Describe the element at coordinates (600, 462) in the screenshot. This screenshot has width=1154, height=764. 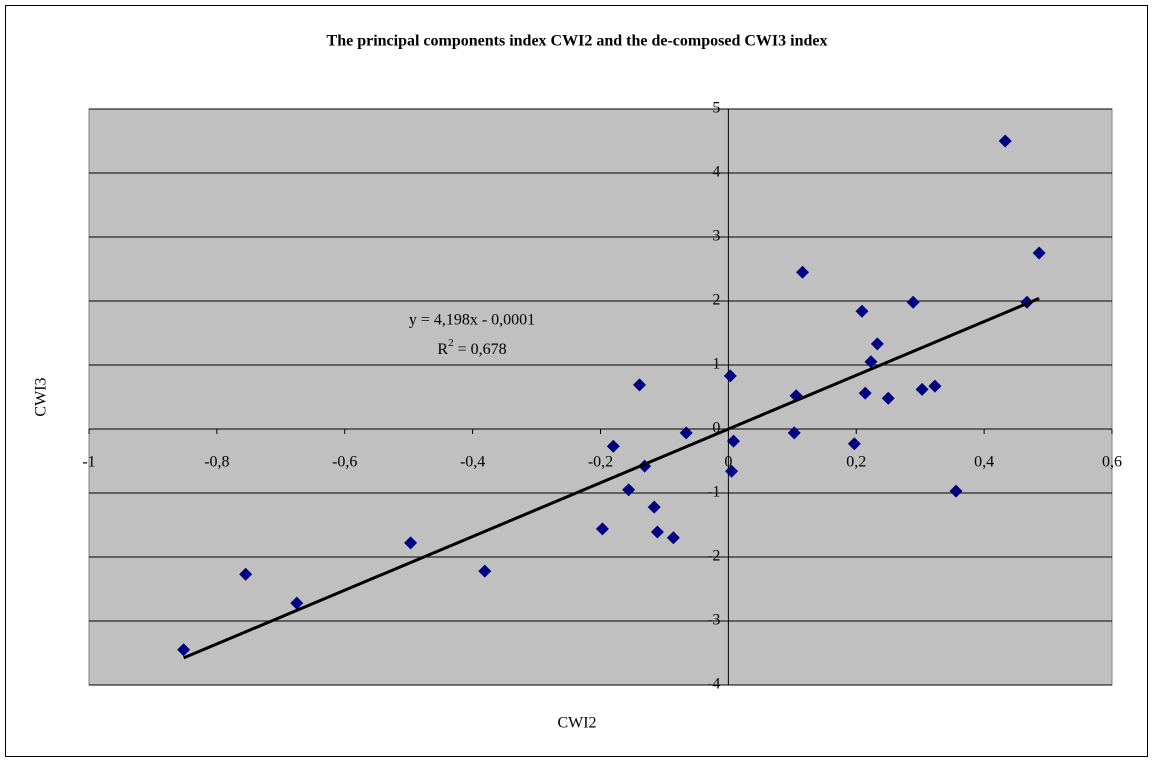
I see `x-tick-label: -0,2` at that location.